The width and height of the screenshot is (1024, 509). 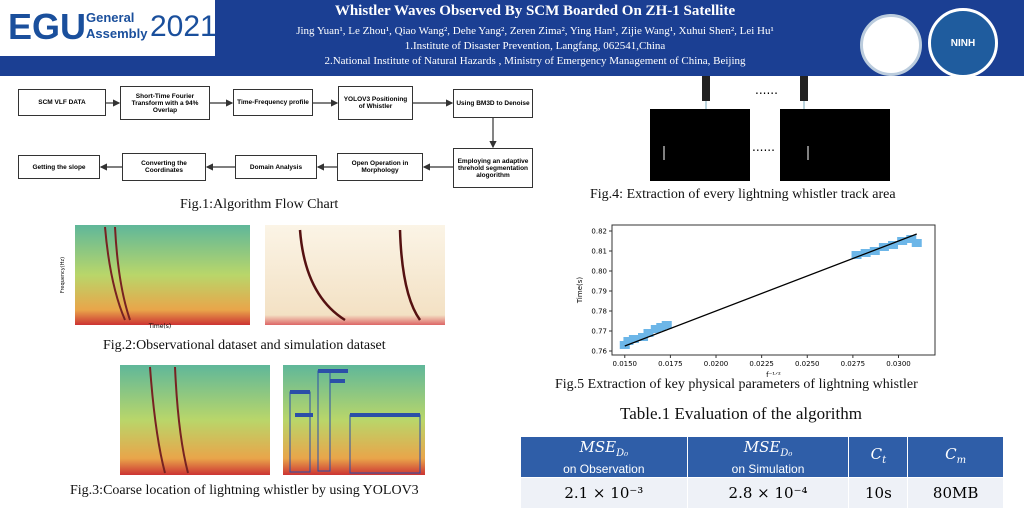 What do you see at coordinates (604, 493) in the screenshot?
I see `table-cell: 2.1 × 10⁻³` at bounding box center [604, 493].